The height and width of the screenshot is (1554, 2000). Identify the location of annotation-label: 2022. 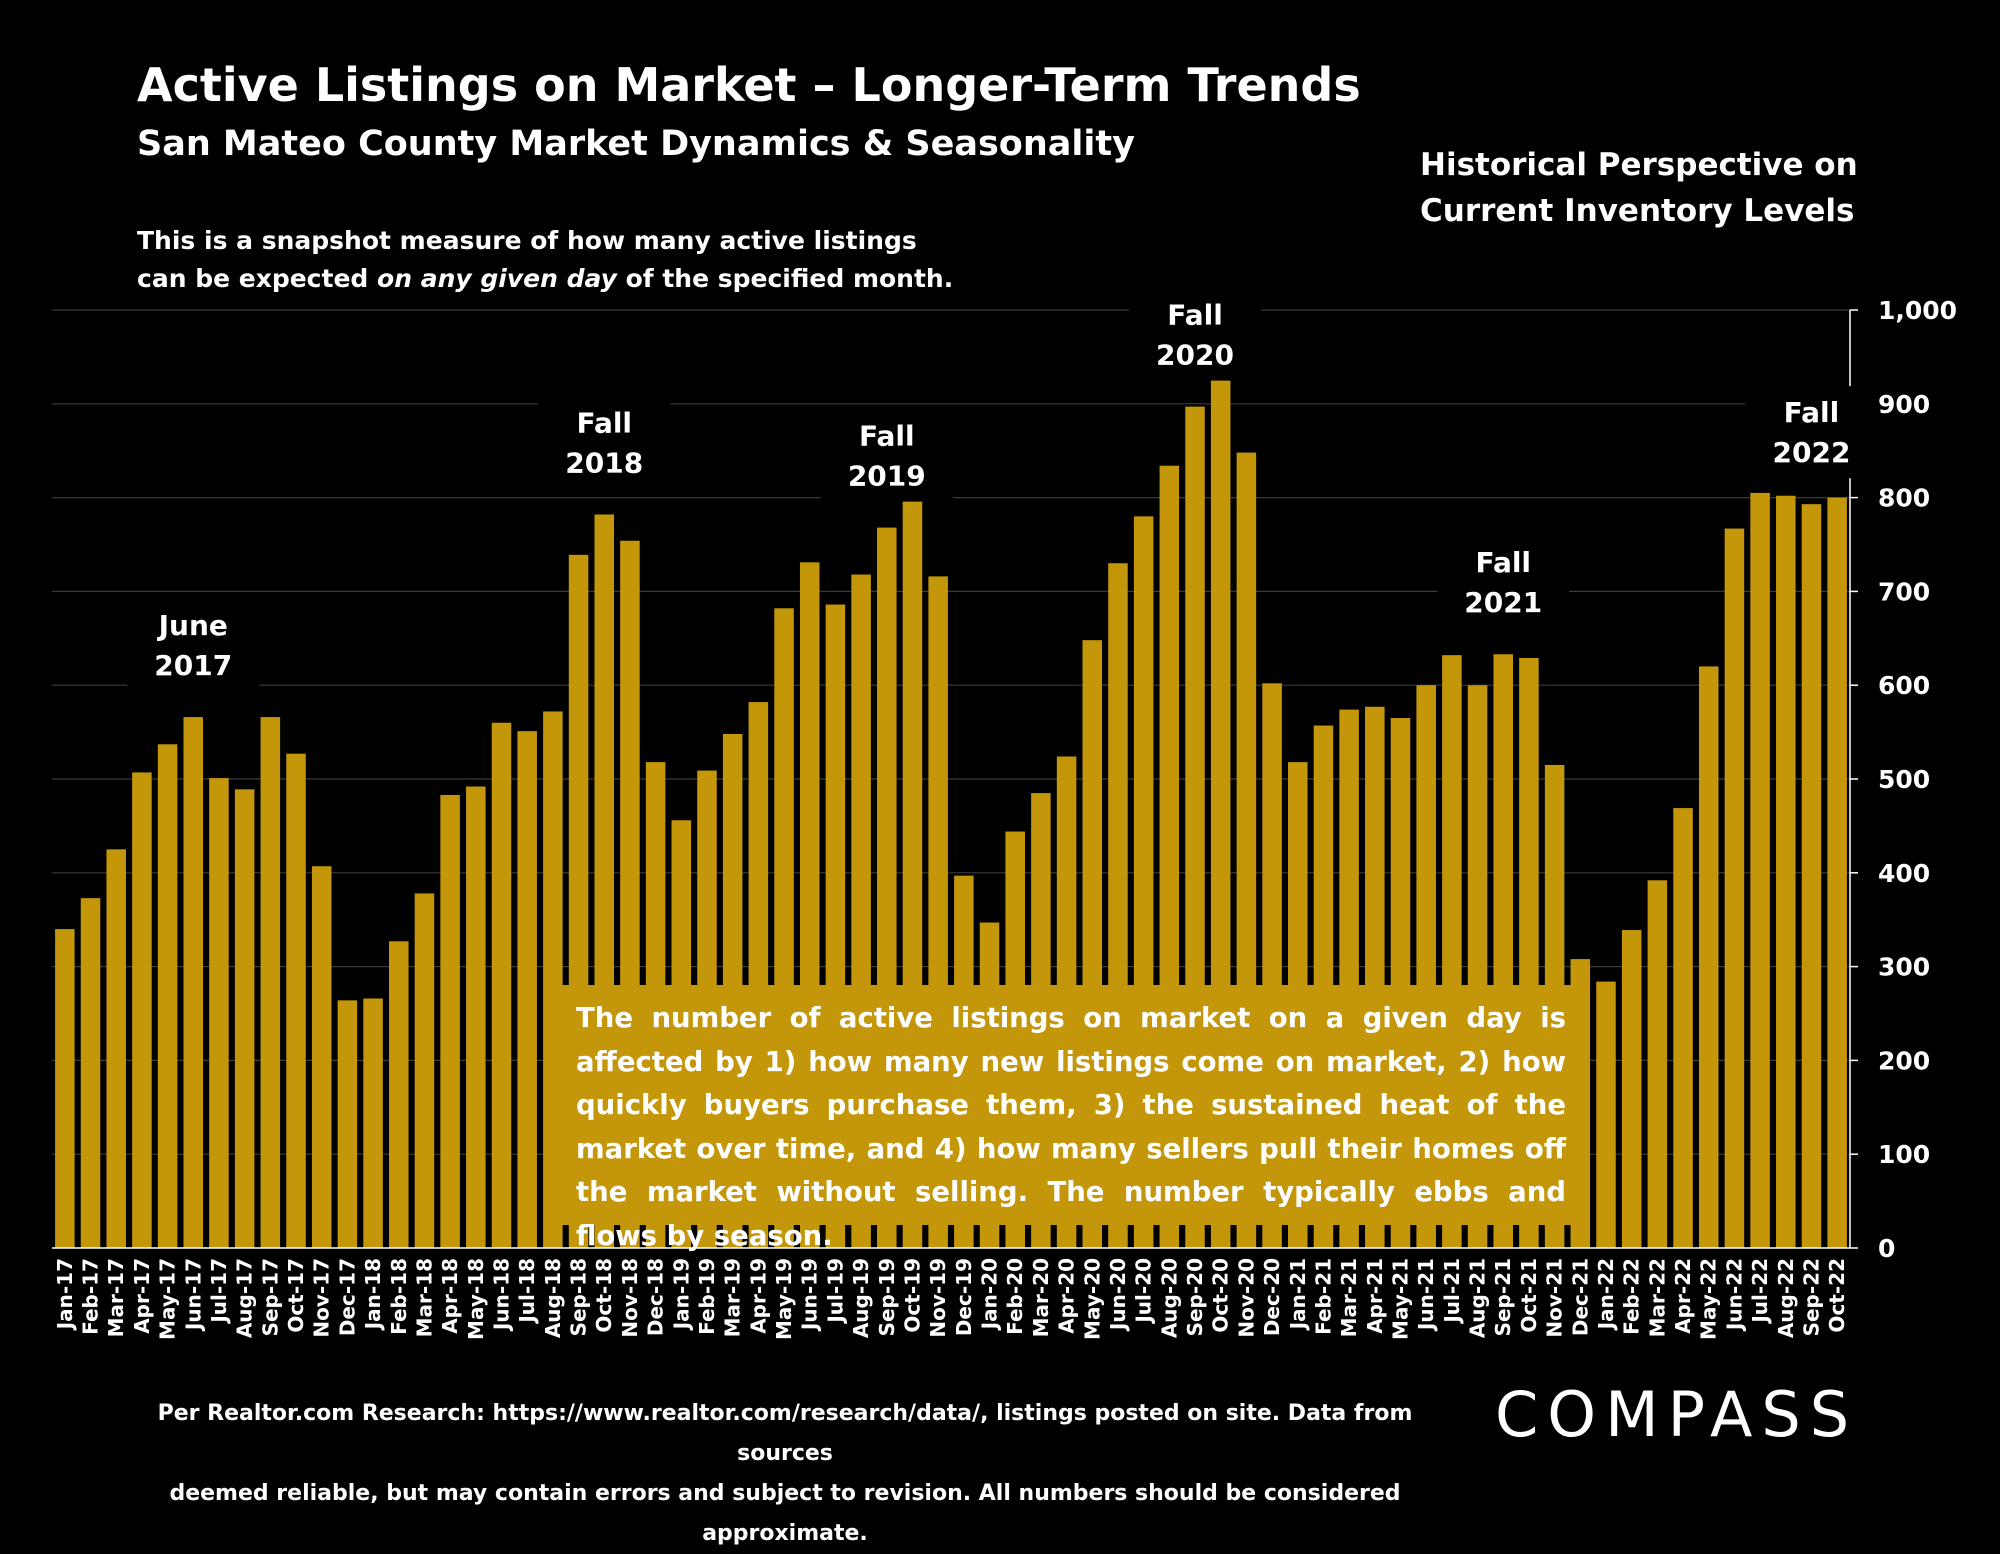
(1812, 452).